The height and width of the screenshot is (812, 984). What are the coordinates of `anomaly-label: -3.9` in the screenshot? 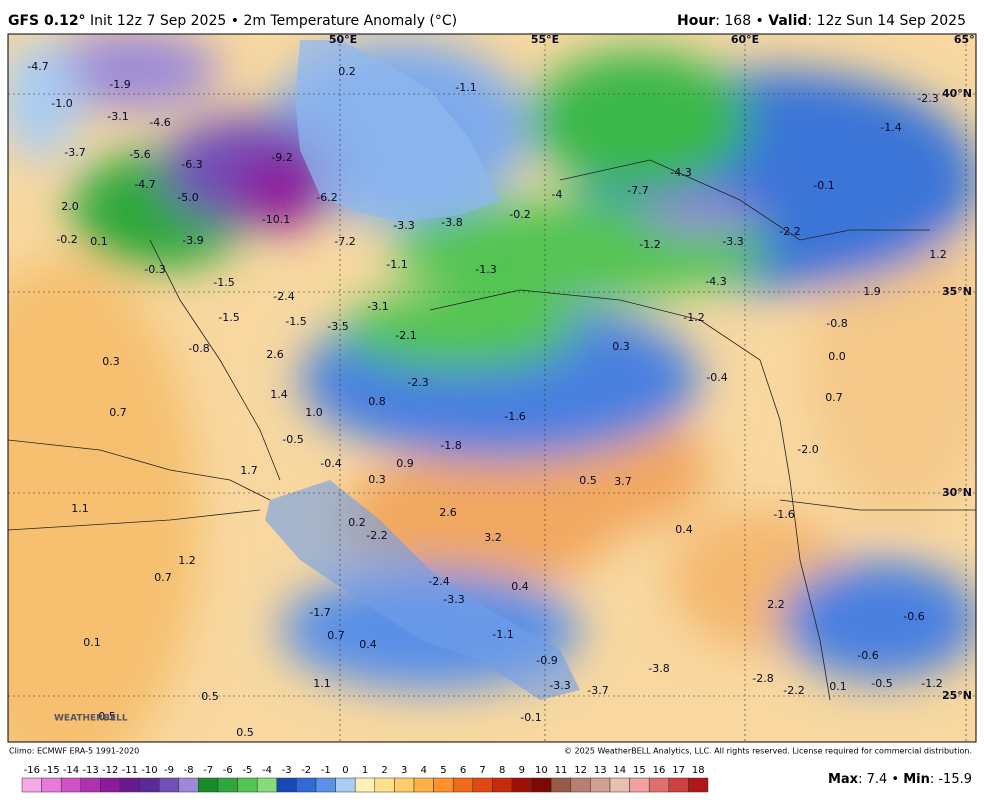 It's located at (192, 240).